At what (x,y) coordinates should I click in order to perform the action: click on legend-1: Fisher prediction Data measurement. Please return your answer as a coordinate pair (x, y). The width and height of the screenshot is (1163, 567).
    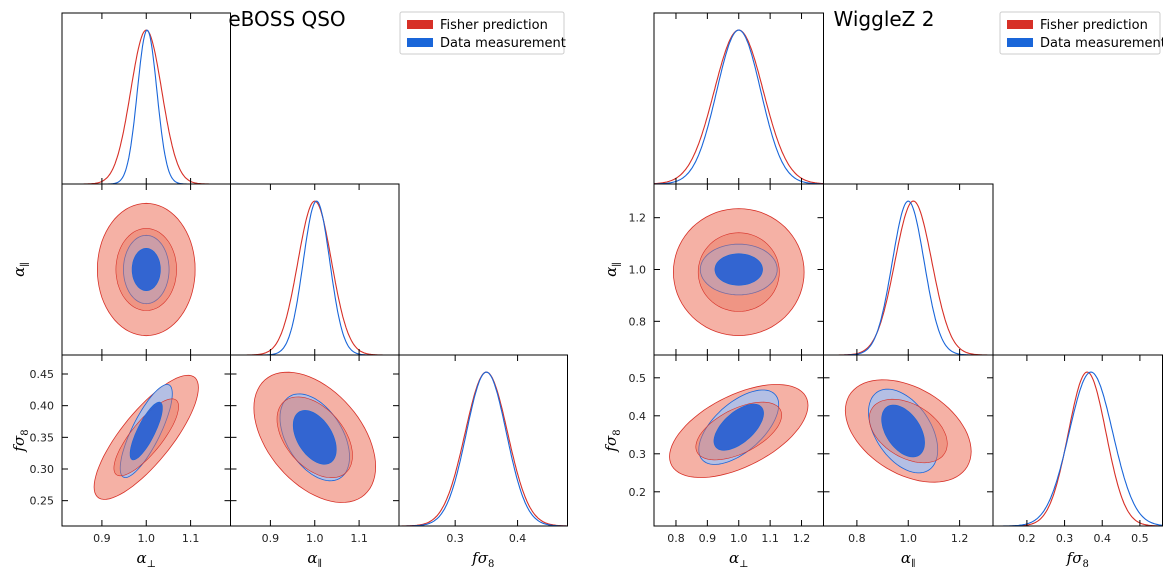
    Looking at the image, I should click on (482, 33).